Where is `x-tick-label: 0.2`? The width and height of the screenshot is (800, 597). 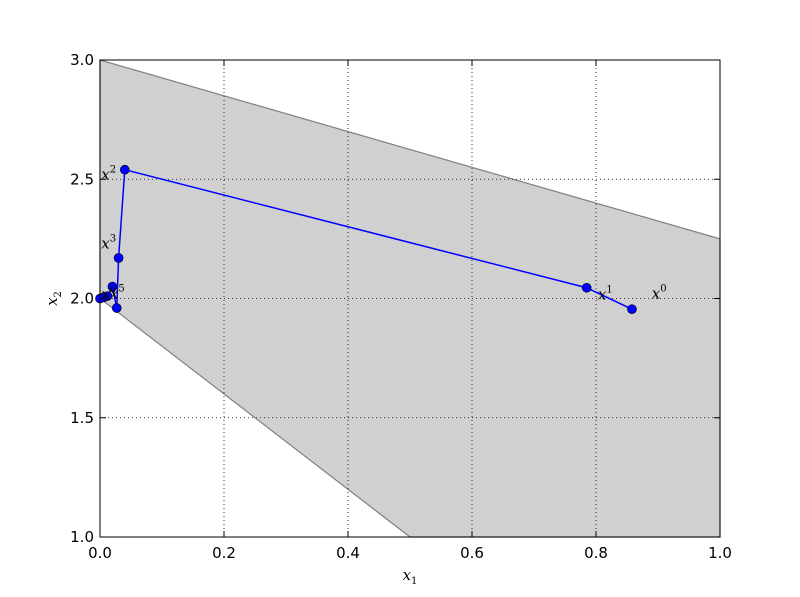
x-tick-label: 0.2 is located at coordinates (224, 553).